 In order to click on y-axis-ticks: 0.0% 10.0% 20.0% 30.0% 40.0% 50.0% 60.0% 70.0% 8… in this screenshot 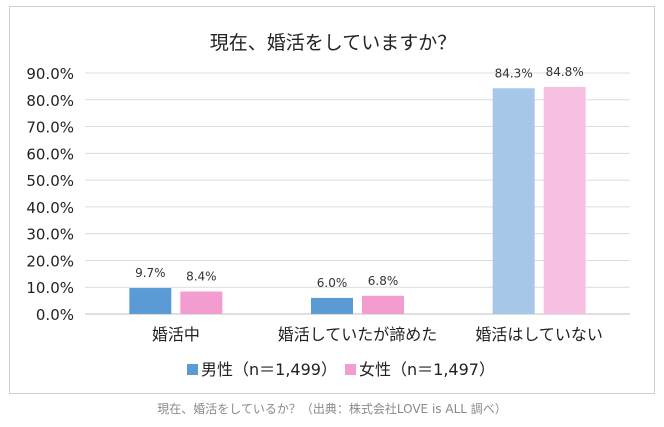, I will do `click(50, 194)`.